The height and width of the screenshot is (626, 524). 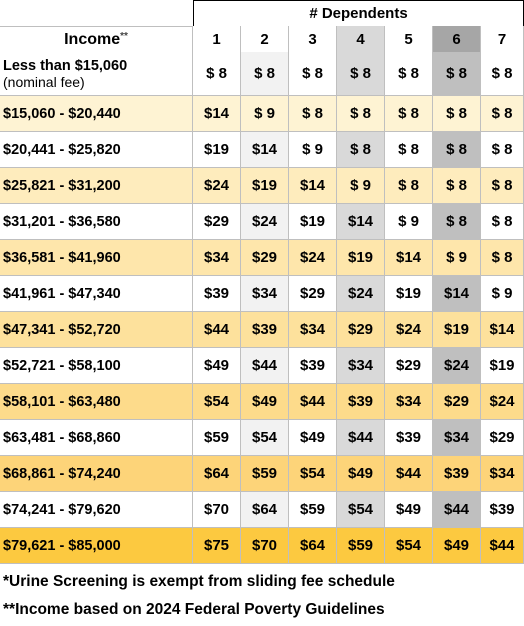 I want to click on income-range: $20,441 - $25,820, so click(x=62, y=149).